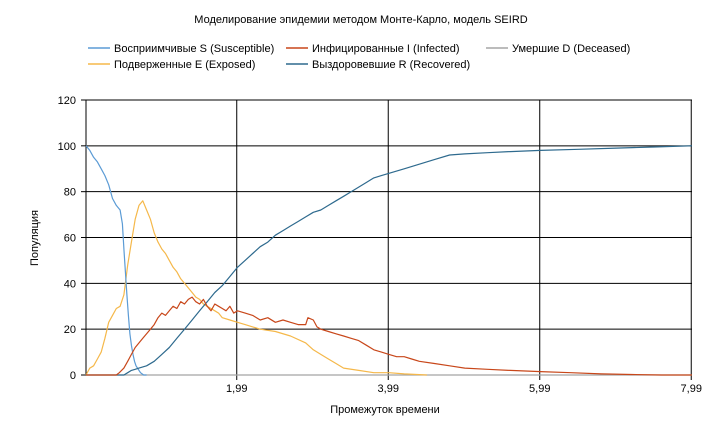 The width and height of the screenshot is (722, 433). What do you see at coordinates (70, 330) in the screenshot?
I see `y-tick-label: 20` at bounding box center [70, 330].